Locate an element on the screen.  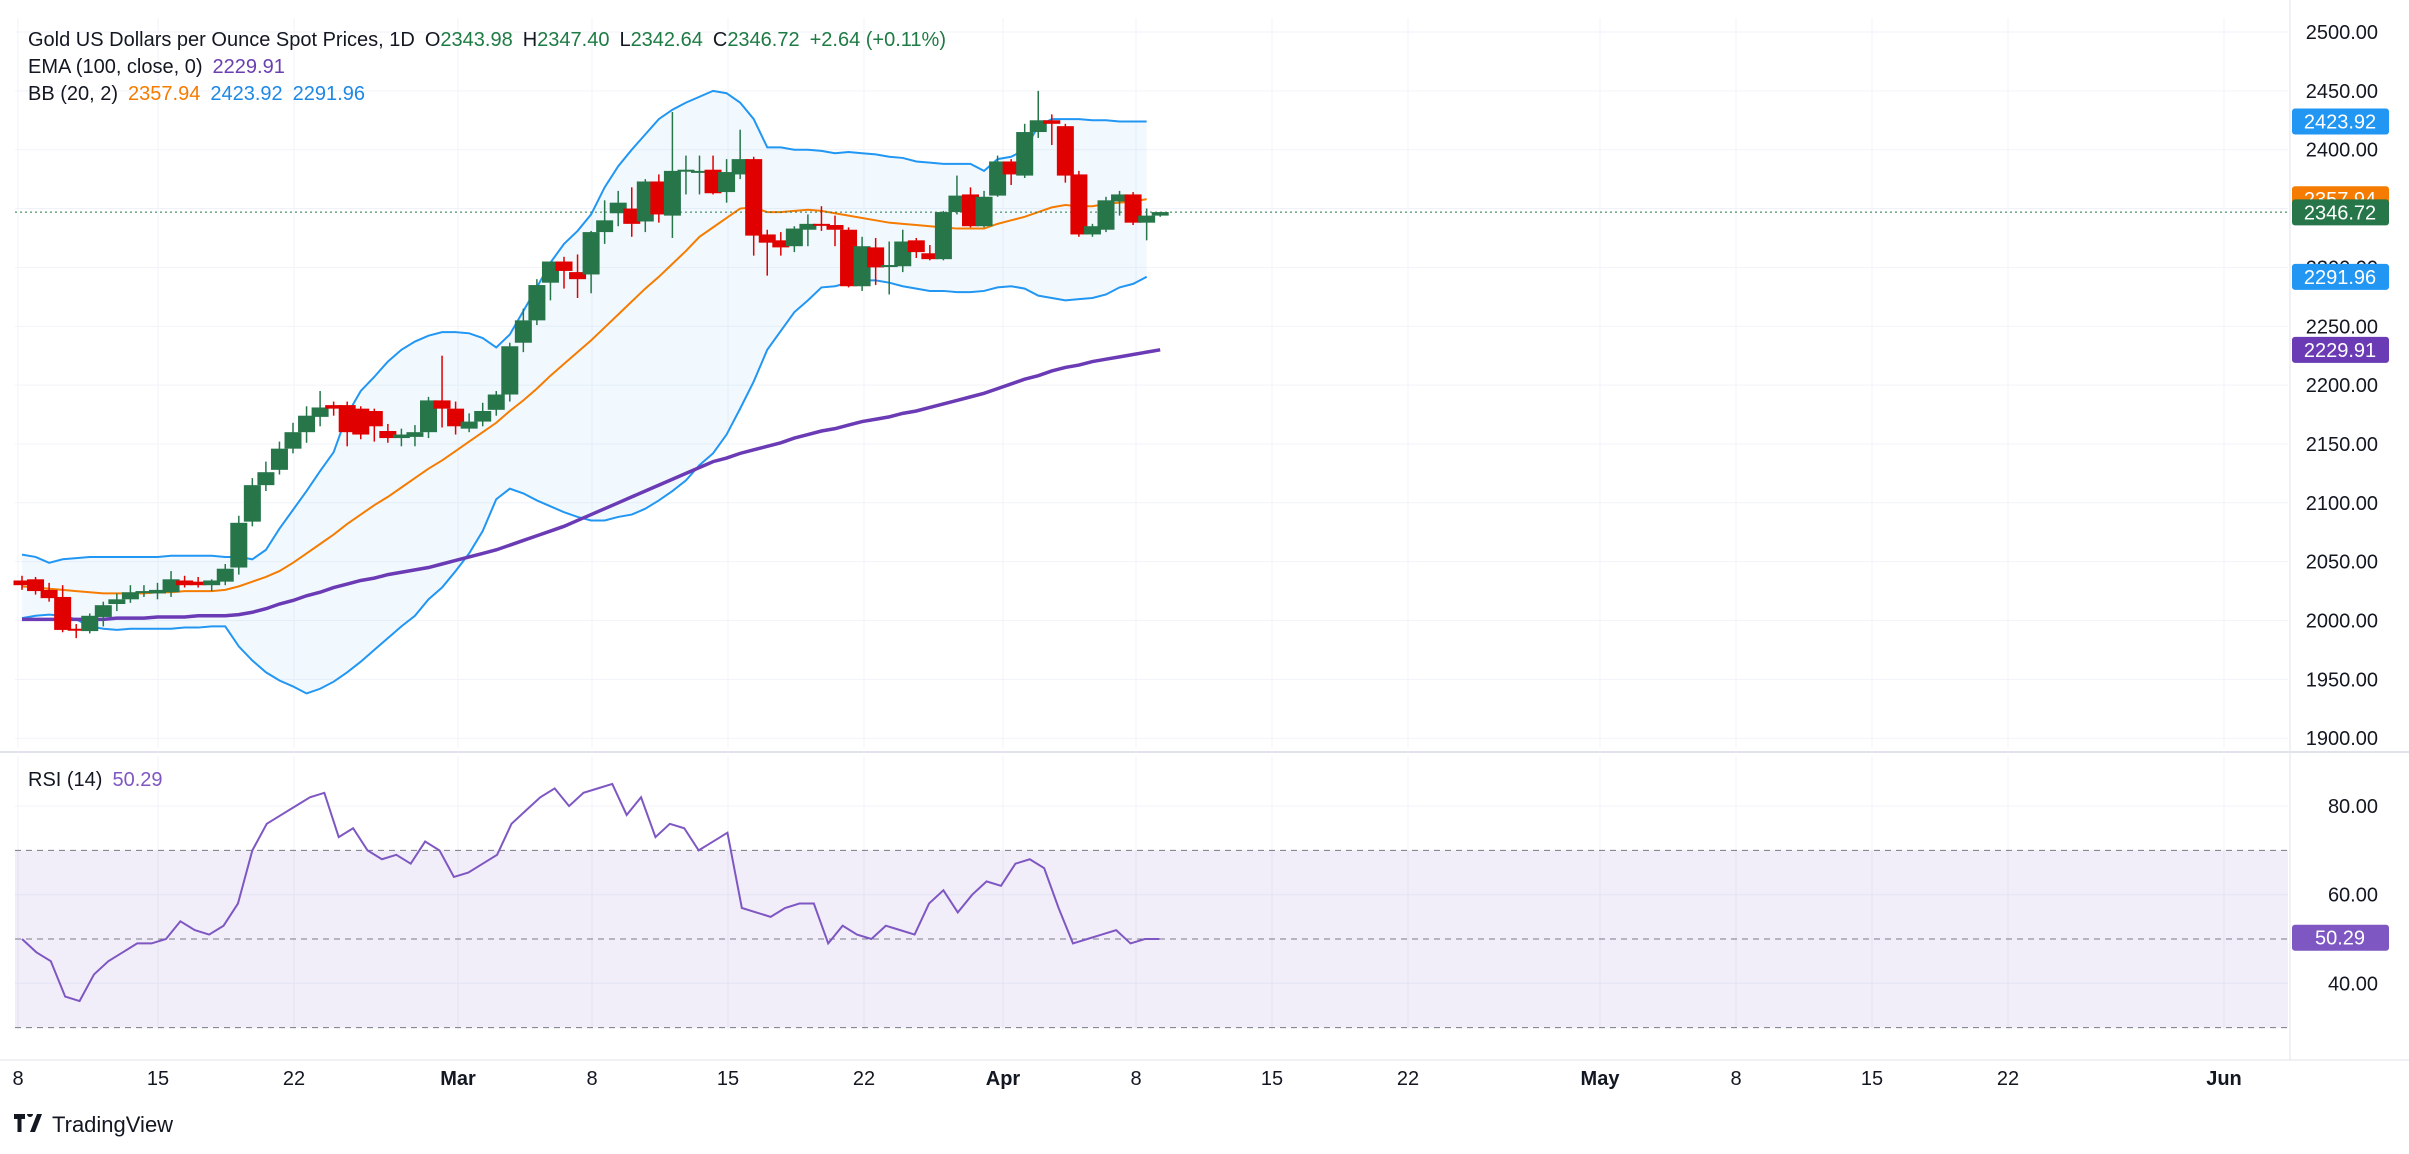
rsi-tick-label: 60.00 is located at coordinates (2353, 896).